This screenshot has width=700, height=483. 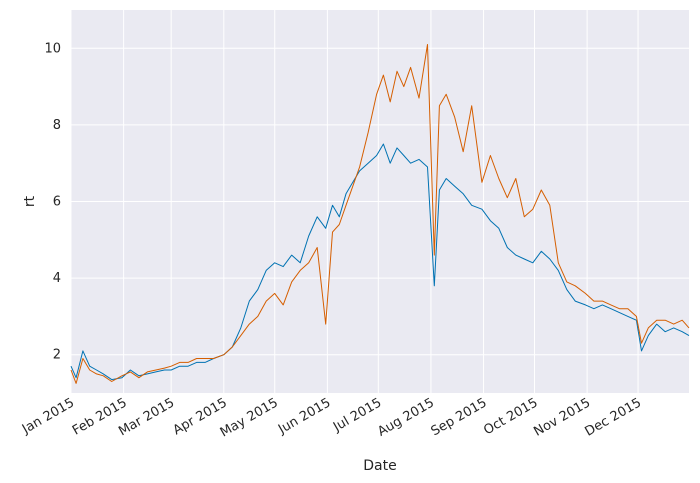 I want to click on x-tick-label: Jun 2015, so click(x=304, y=416).